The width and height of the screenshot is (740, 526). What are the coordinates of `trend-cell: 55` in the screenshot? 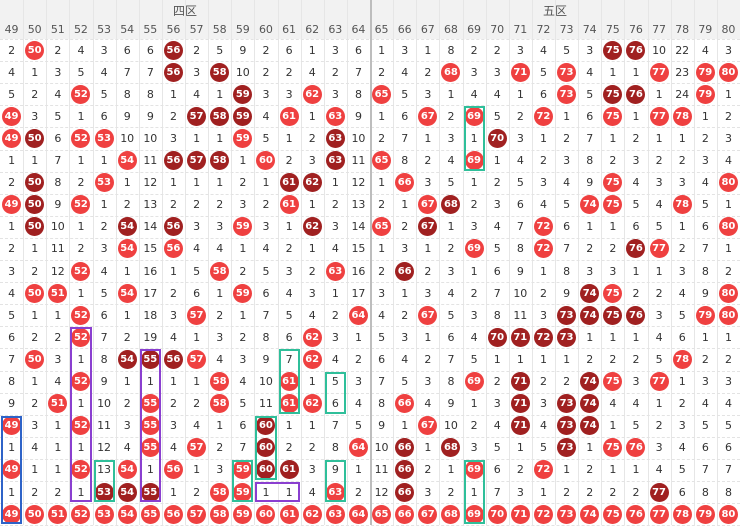 It's located at (150, 359).